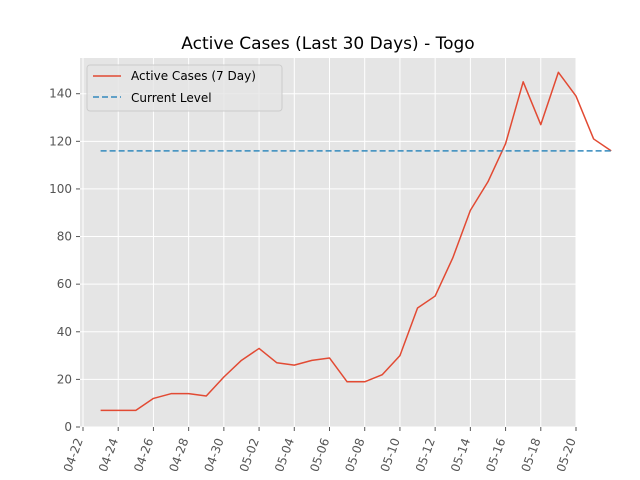 This screenshot has width=640, height=480. Describe the element at coordinates (495, 455) in the screenshot. I see `x-tick-label: 05-16` at that location.